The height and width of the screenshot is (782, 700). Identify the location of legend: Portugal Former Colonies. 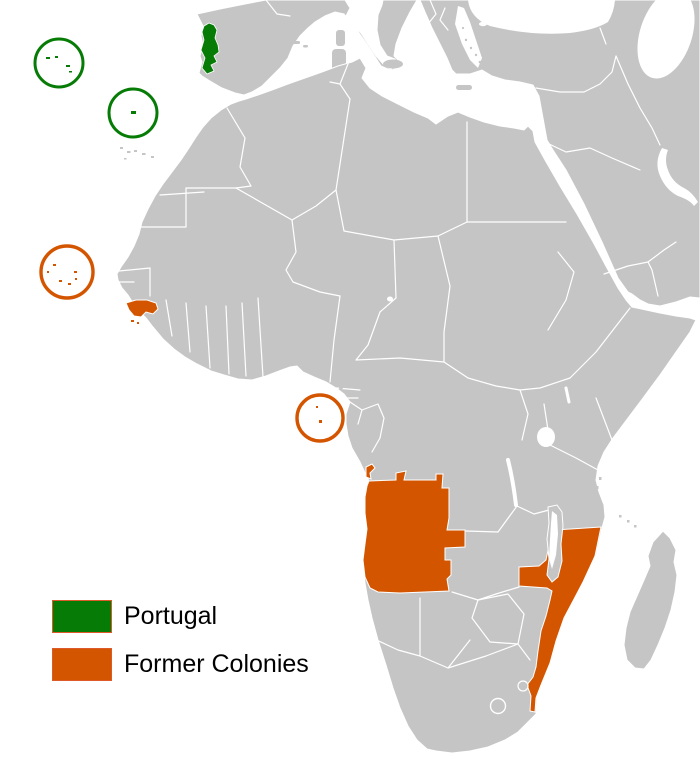
(180, 640).